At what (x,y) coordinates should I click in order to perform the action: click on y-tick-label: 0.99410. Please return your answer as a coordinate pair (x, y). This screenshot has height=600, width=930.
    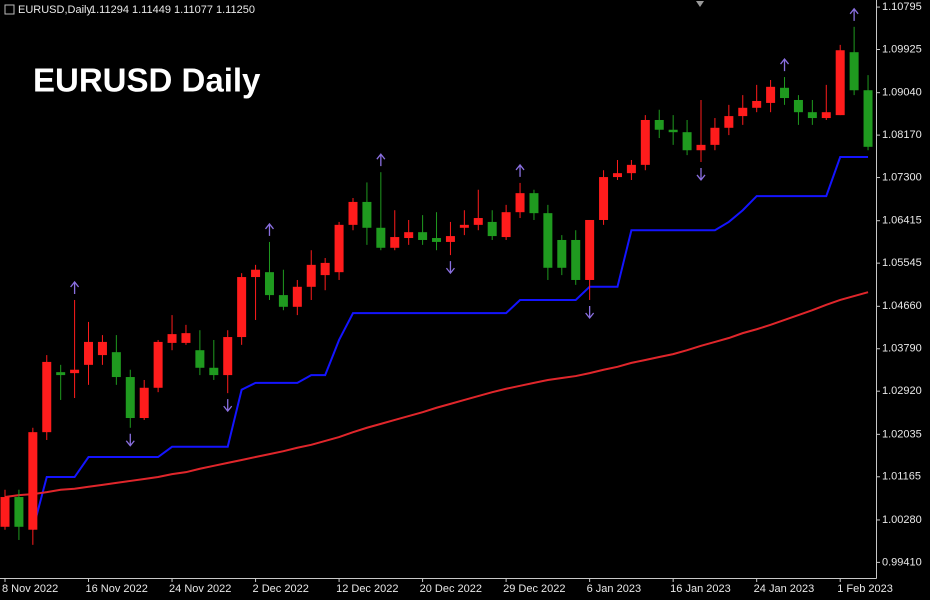
    Looking at the image, I should click on (902, 562).